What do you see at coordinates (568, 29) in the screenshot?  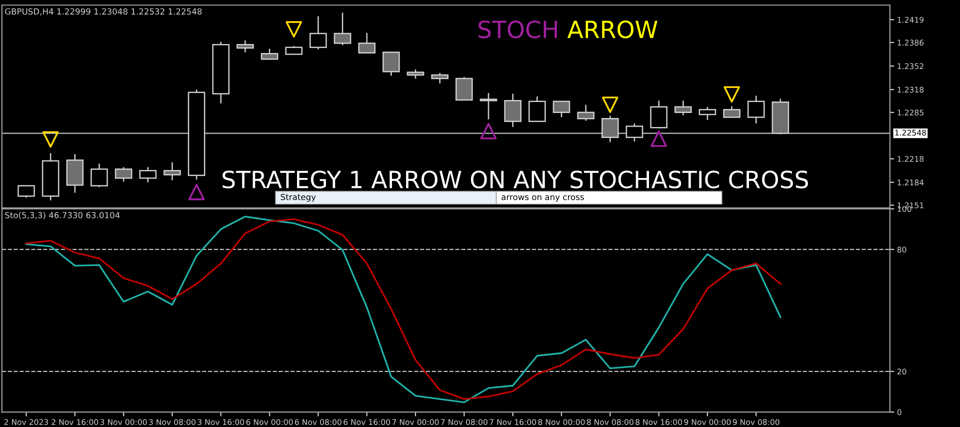 I see `text: STOCH ARROW` at bounding box center [568, 29].